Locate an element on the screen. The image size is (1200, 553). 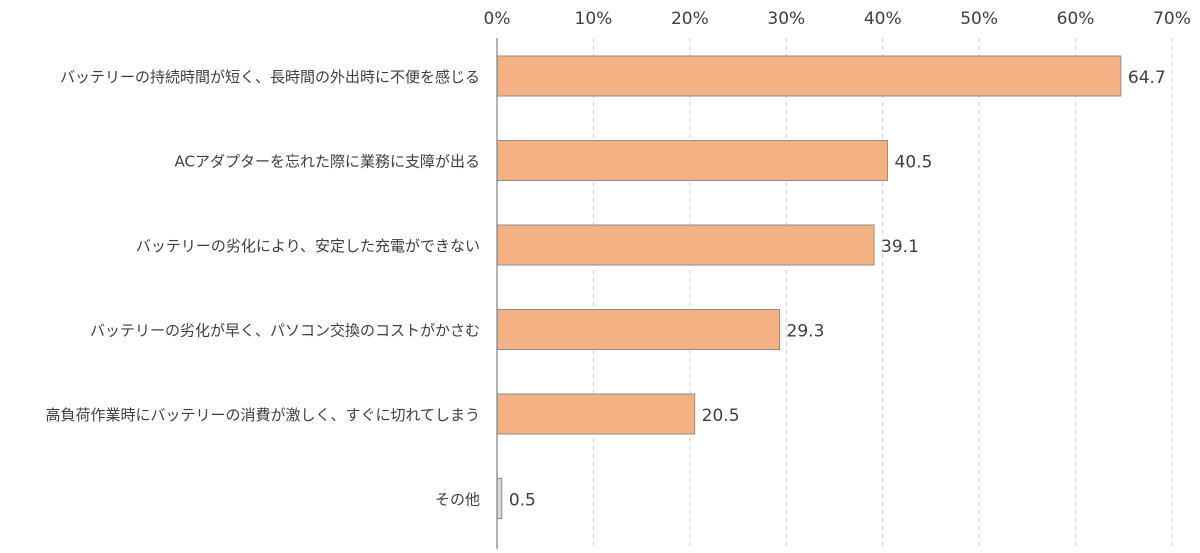
category-label: ACアダプターを忘れた際に業務に支障が出る is located at coordinates (327, 162).